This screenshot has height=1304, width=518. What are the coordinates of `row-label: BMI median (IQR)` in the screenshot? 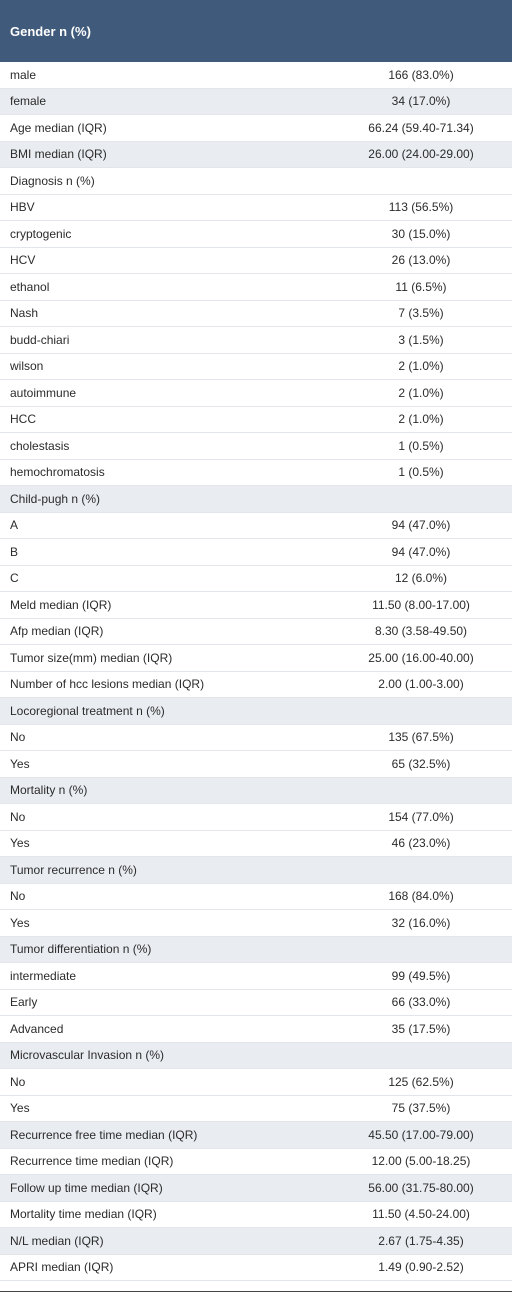 It's located at (58, 154).